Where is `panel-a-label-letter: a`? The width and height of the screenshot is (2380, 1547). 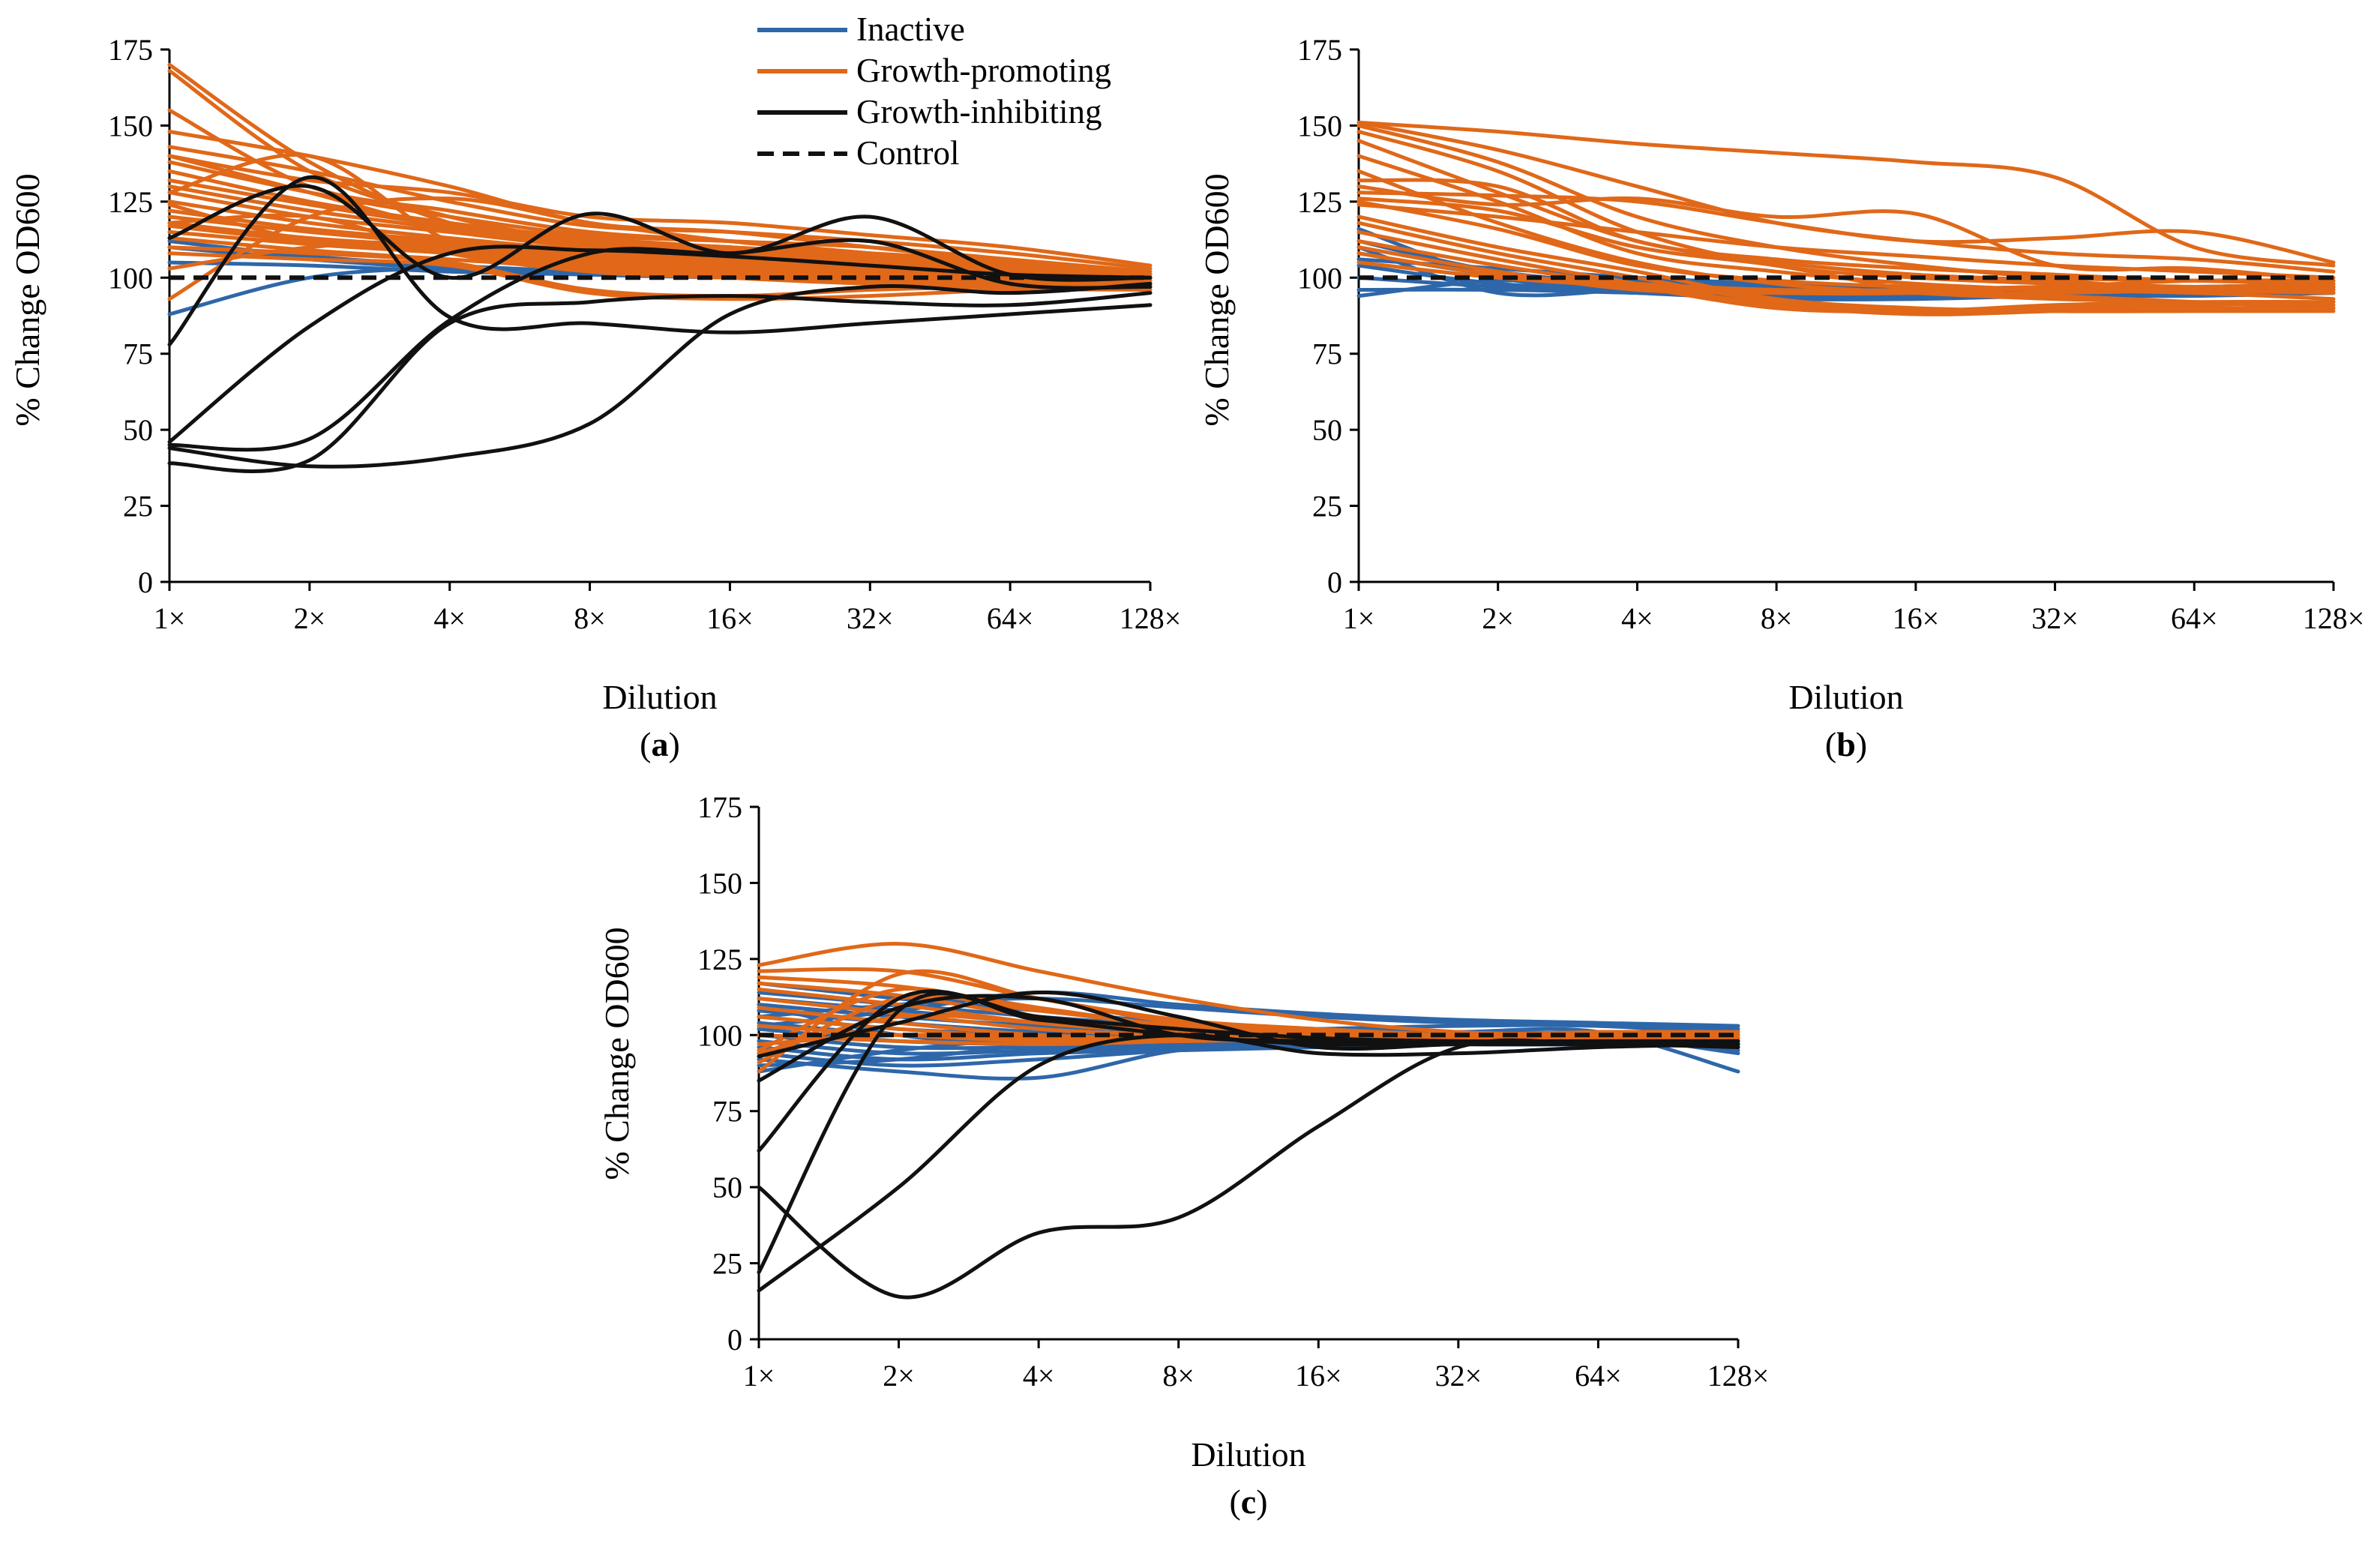
panel-a-label-letter: a is located at coordinates (660, 744).